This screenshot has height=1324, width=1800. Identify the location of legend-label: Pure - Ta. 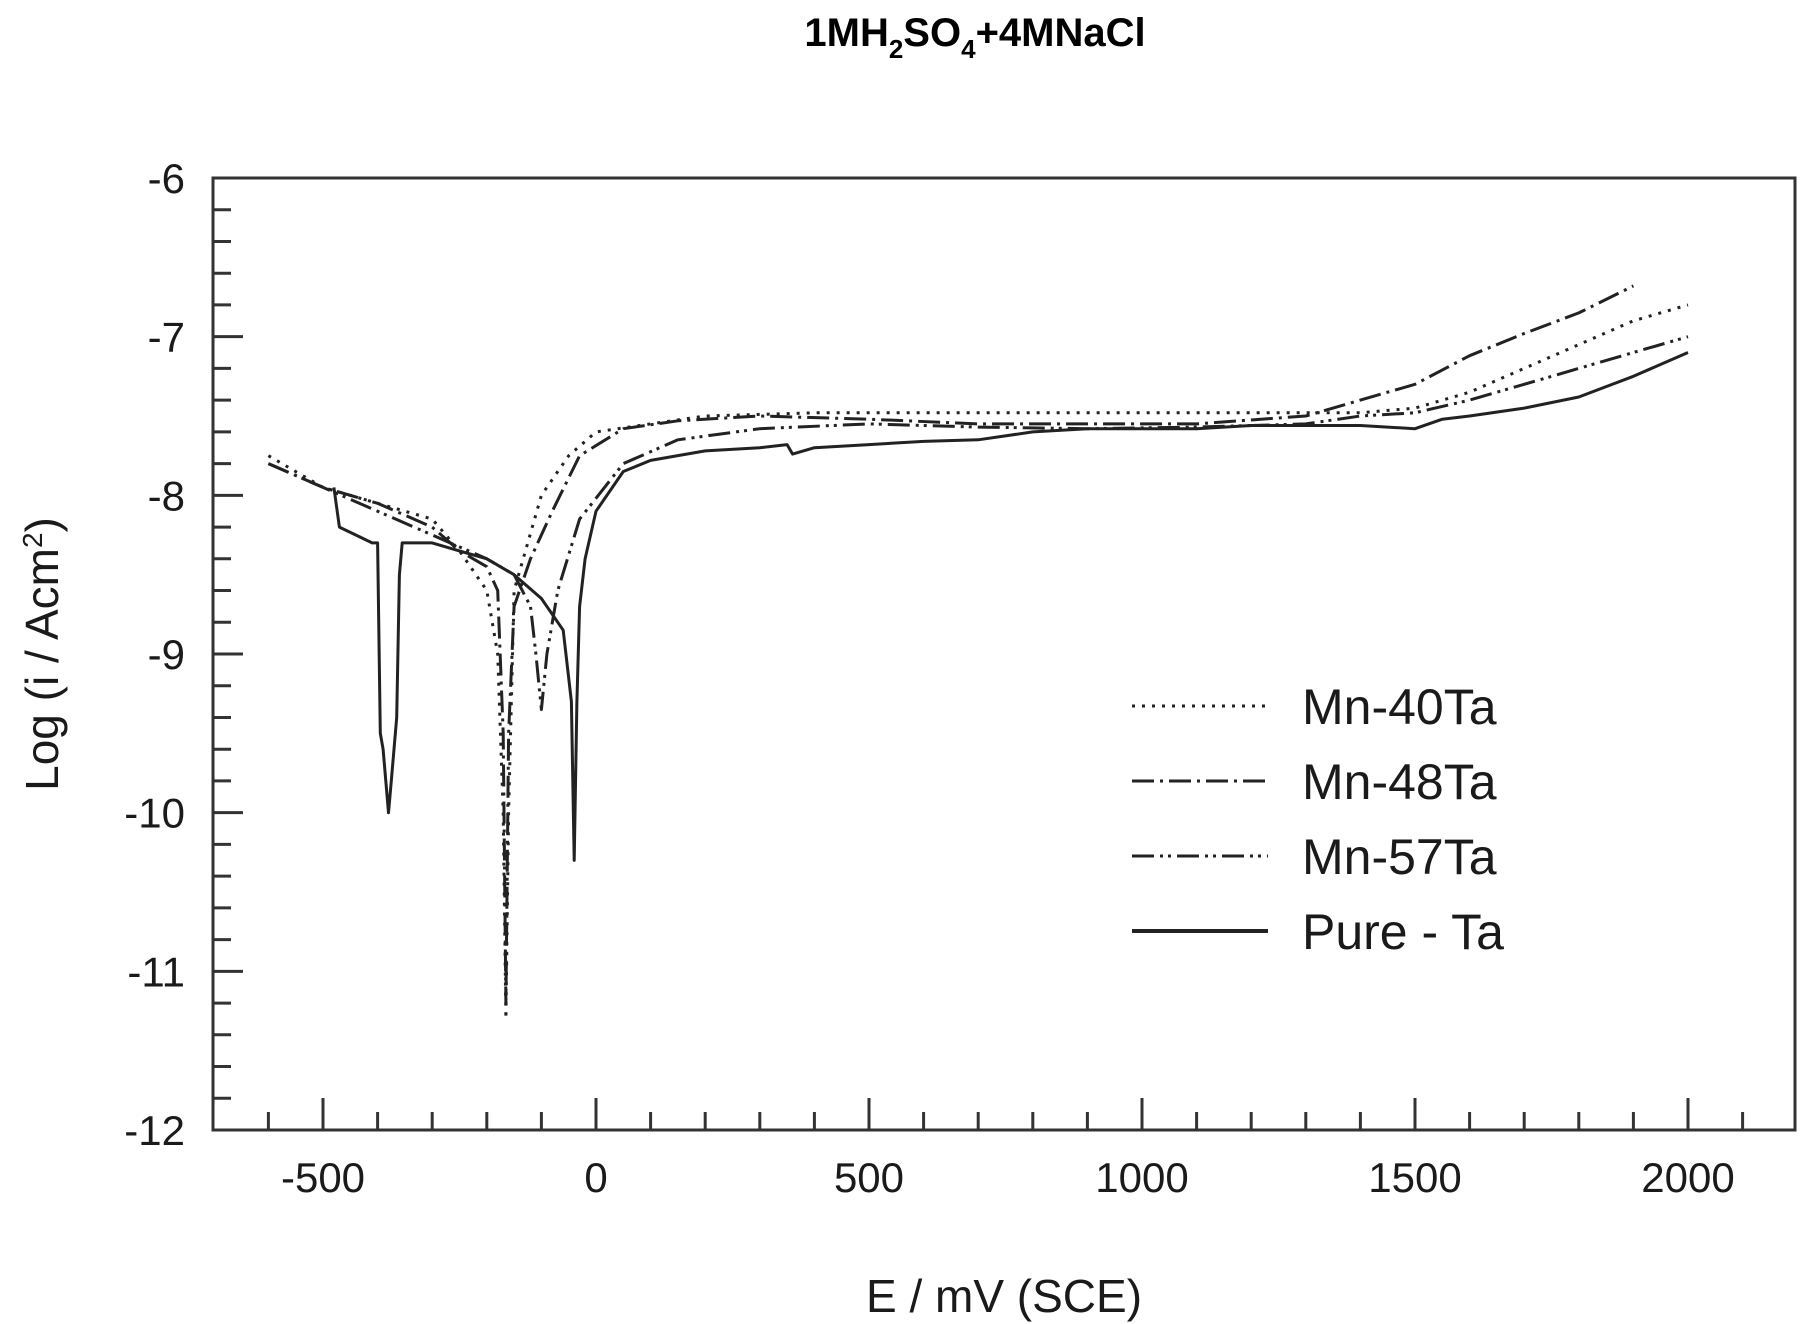
(1403, 932).